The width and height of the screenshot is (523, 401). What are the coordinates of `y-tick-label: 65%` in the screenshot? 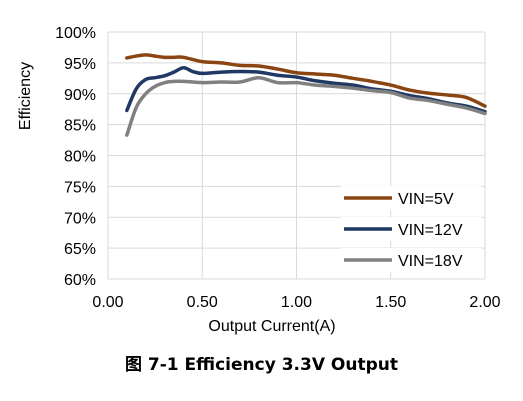 It's located at (80, 249).